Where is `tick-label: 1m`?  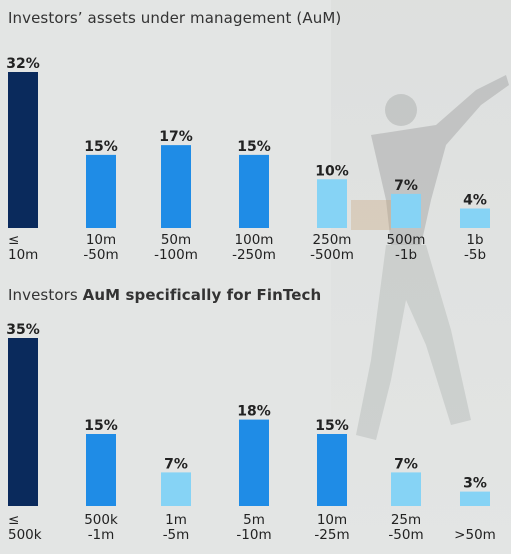
tick-label: 1m is located at coordinates (176, 520).